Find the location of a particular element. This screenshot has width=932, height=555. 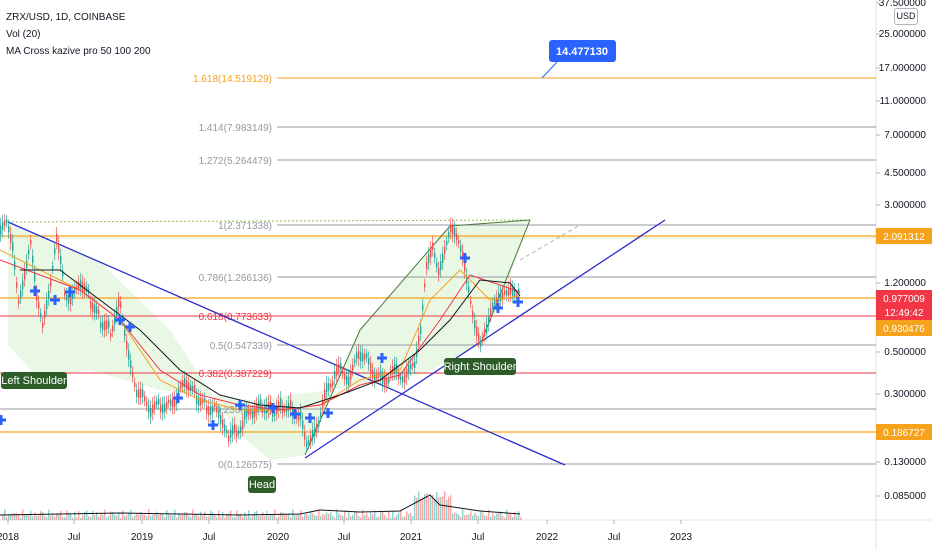

price-tag: 2.091312 is located at coordinates (904, 236).